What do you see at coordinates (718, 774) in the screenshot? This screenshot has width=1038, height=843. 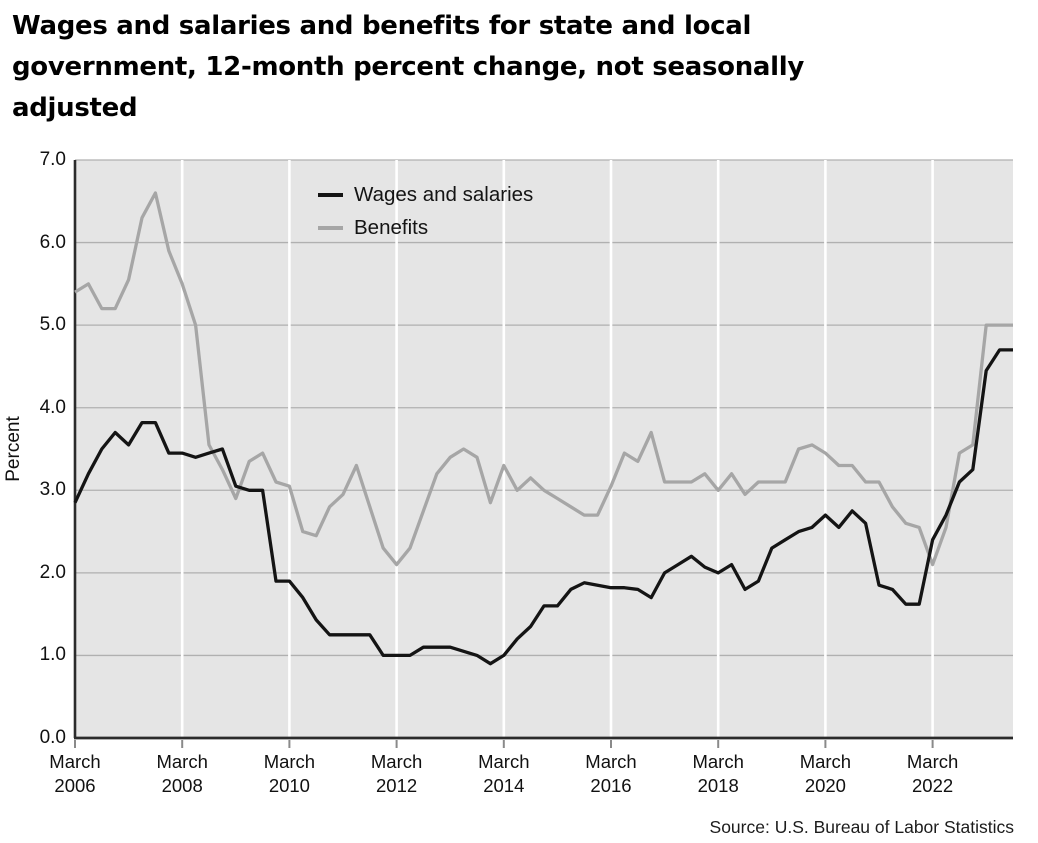 I see `x-tick-label: March 2018` at bounding box center [718, 774].